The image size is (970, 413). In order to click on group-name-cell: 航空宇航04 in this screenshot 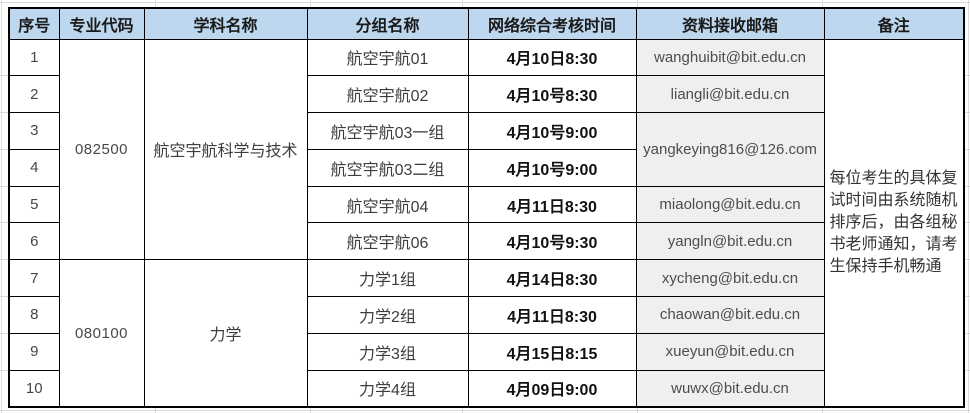, I will do `click(387, 204)`.